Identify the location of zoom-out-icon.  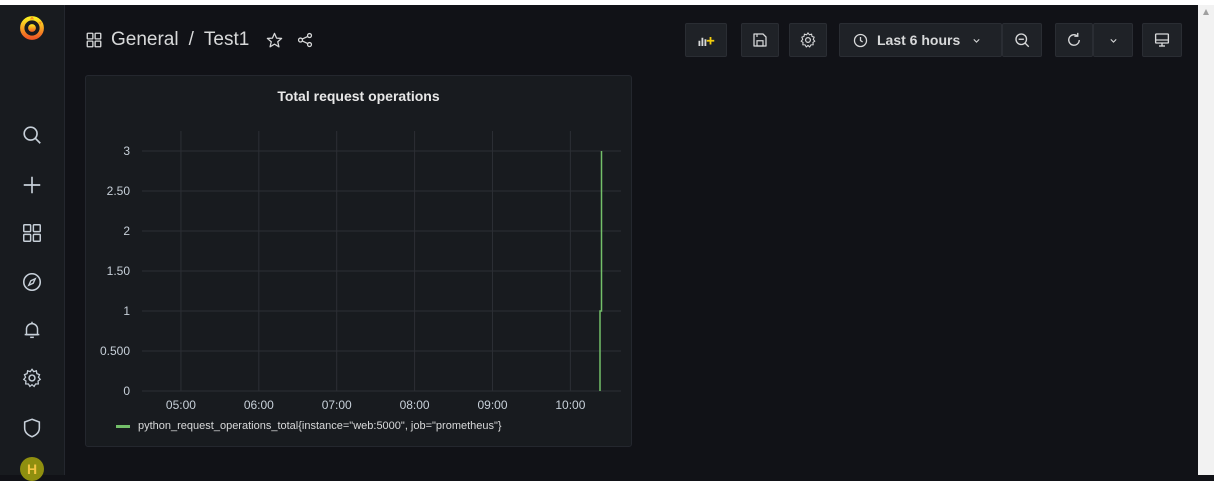
(1022, 40).